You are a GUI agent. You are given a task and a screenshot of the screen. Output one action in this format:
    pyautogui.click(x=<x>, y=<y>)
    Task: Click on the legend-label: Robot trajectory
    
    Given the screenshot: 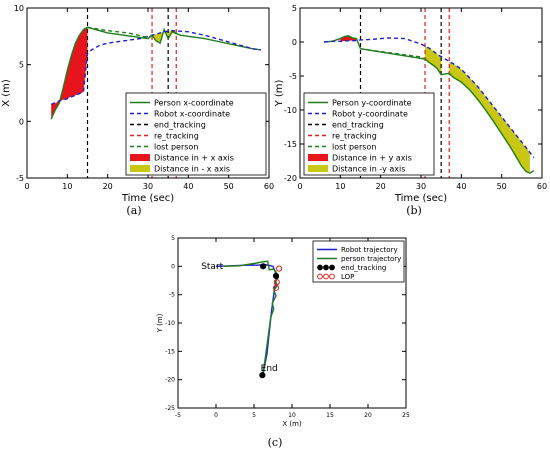 What is the action you would take?
    pyautogui.click(x=369, y=250)
    